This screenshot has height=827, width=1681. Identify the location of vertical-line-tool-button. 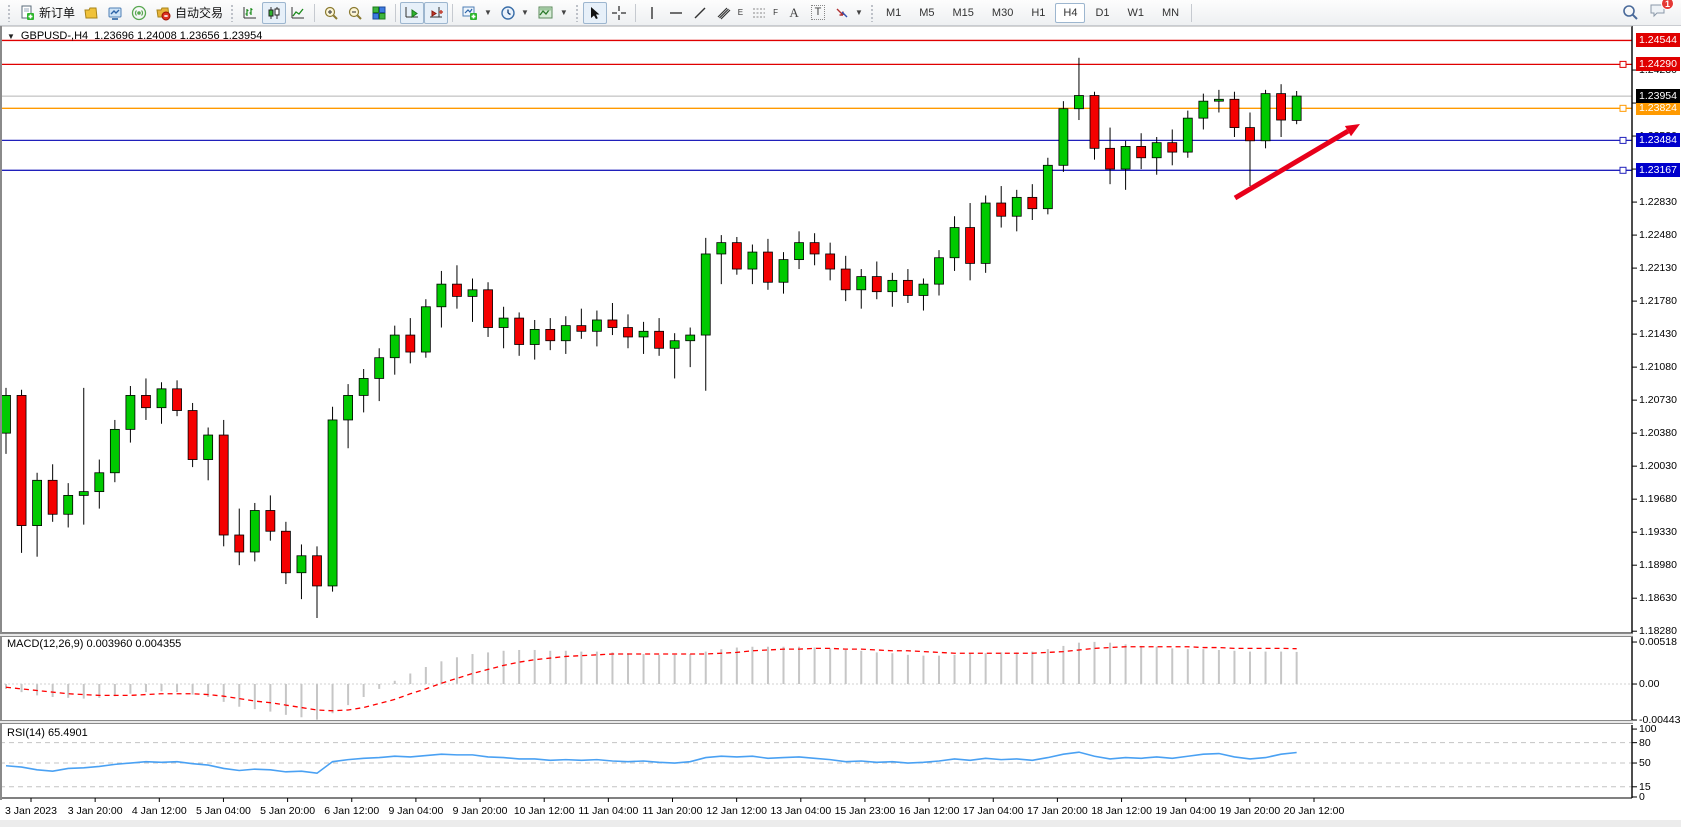
(652, 13).